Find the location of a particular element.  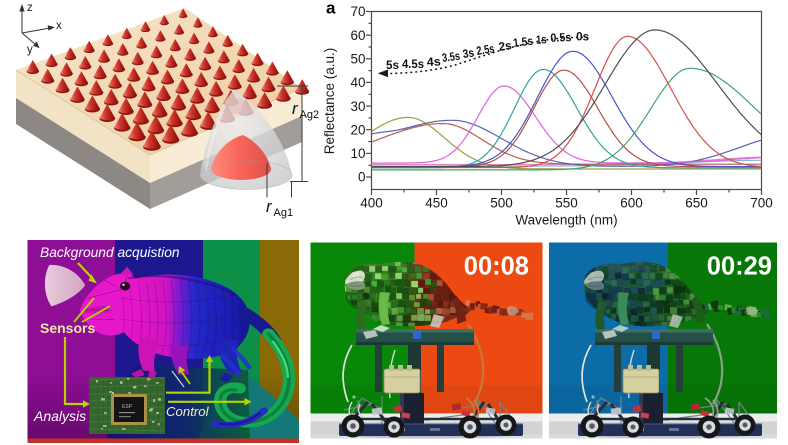

svg-text: 20 is located at coordinates (357, 129).